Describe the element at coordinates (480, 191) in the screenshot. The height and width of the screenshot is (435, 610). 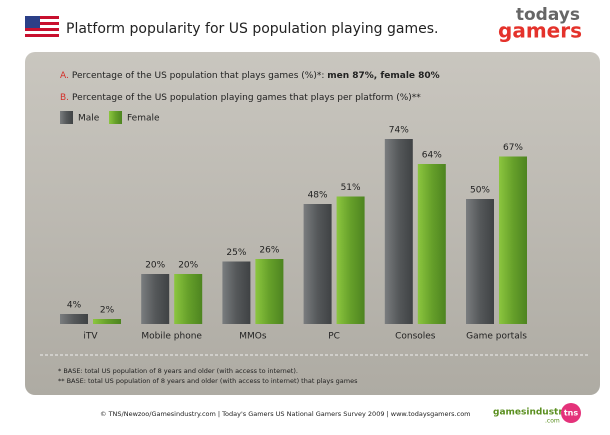
I see `value-label: 50%` at that location.